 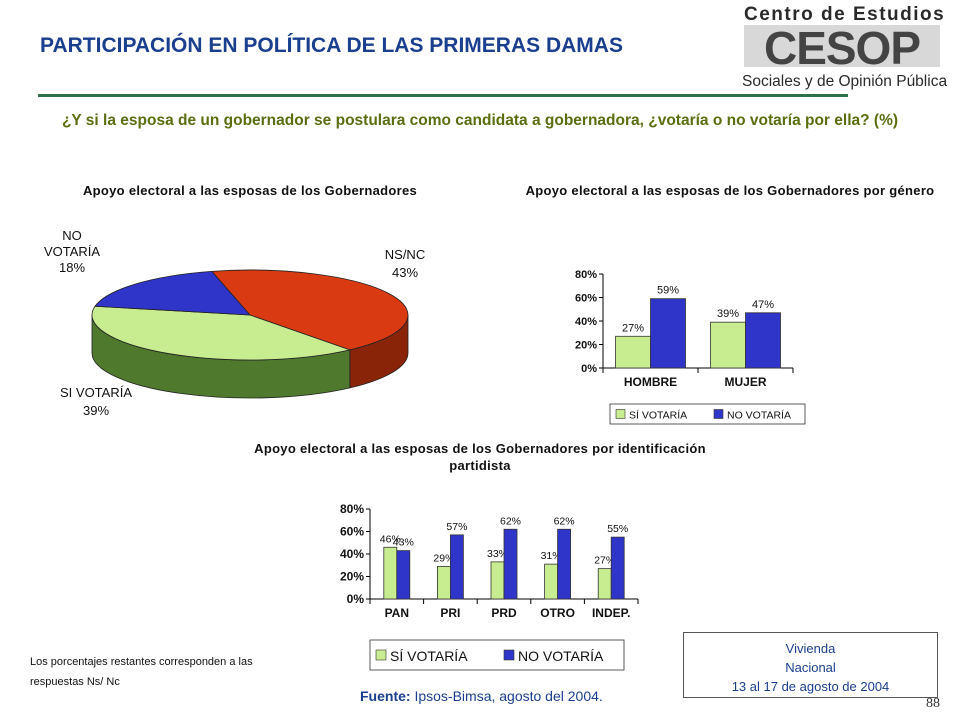 What do you see at coordinates (508, 696) in the screenshot?
I see `source-text: Ipsos-Bimsa, agosto del 2004.` at bounding box center [508, 696].